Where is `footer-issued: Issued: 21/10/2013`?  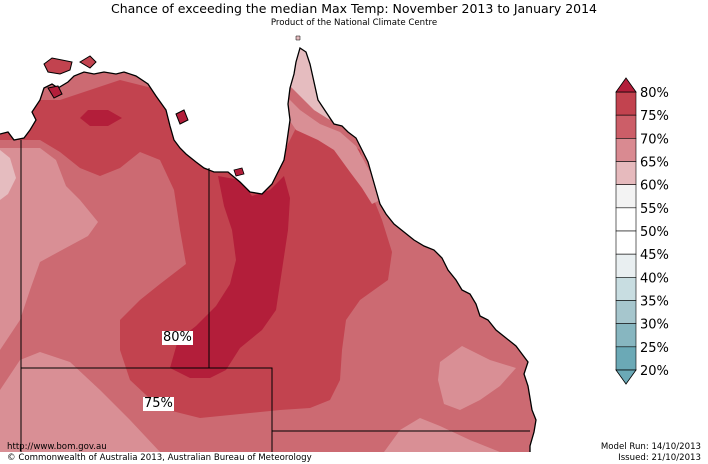
footer-issued: Issued: 21/10/2013 is located at coordinates (659, 458).